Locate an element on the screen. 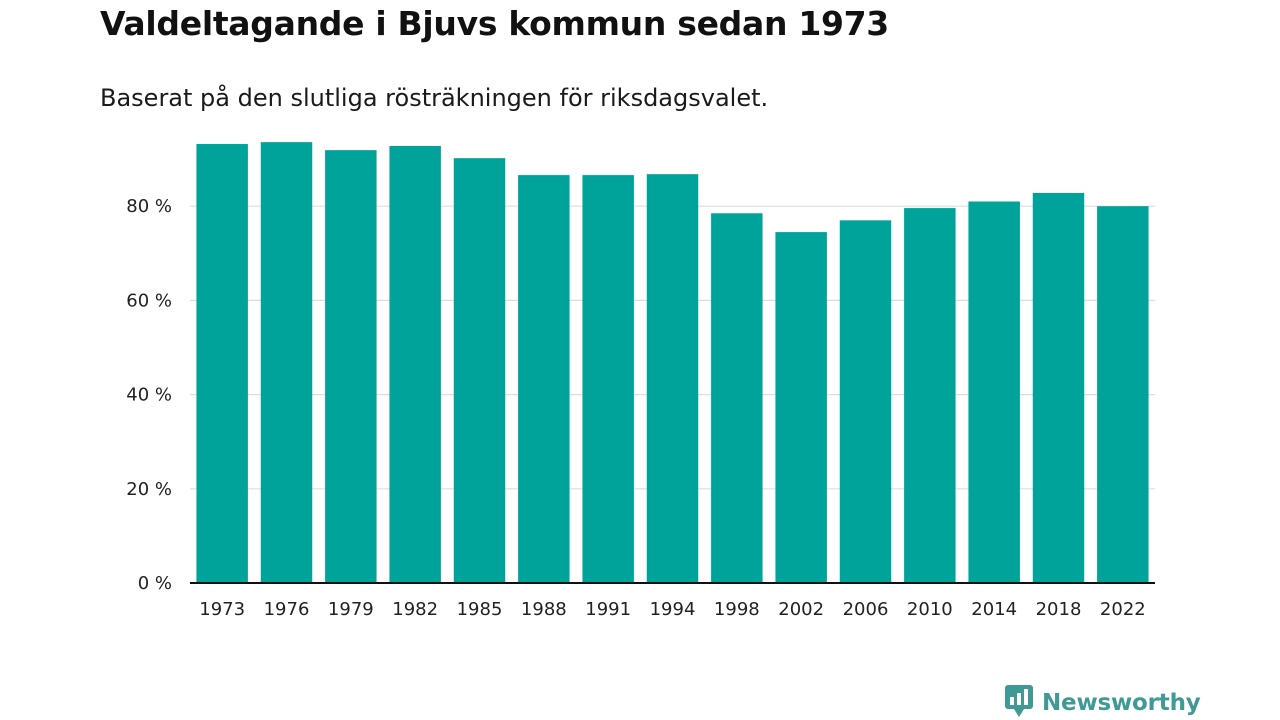 Image resolution: width=1280 pixels, height=720 pixels. x-tick-label: 2006 is located at coordinates (866, 609).